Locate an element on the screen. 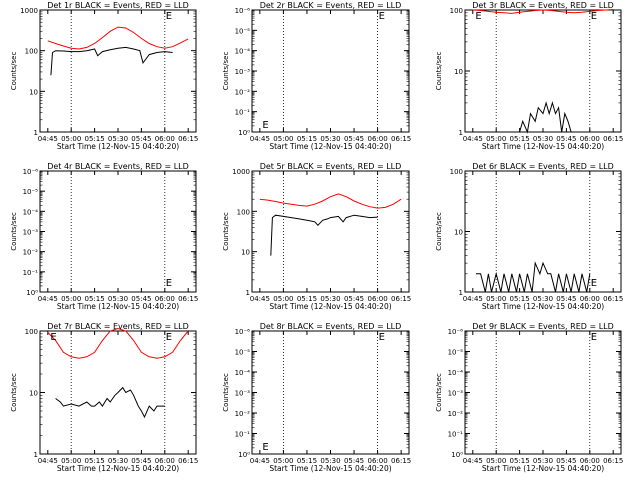  panel-title: Det 3r BLACK = Events, RED = LLD is located at coordinates (543, 5).